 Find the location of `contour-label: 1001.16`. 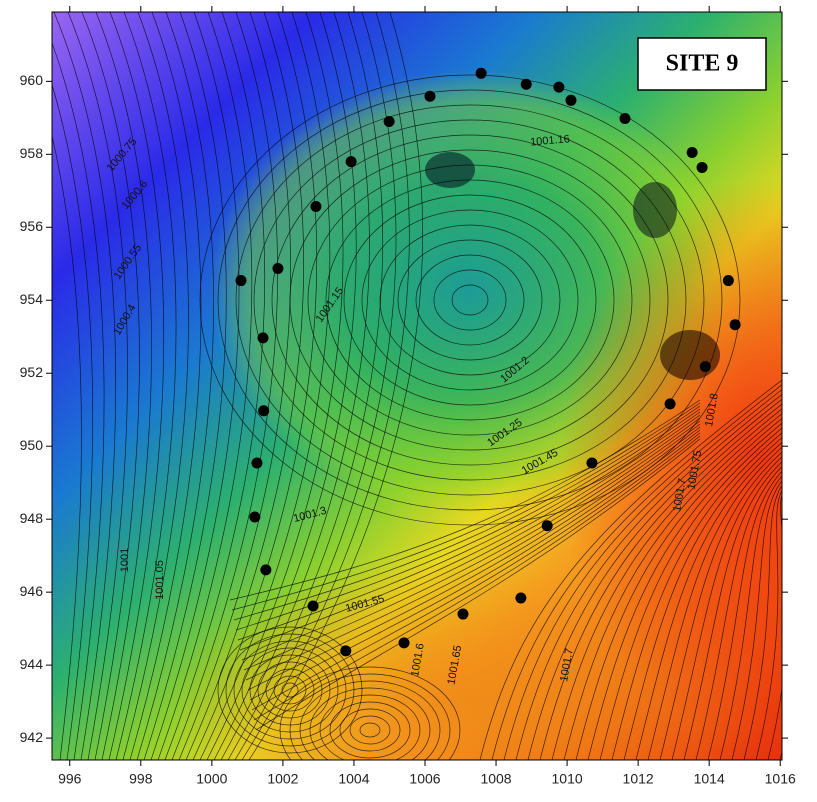

contour-label: 1001.16 is located at coordinates (550, 140).